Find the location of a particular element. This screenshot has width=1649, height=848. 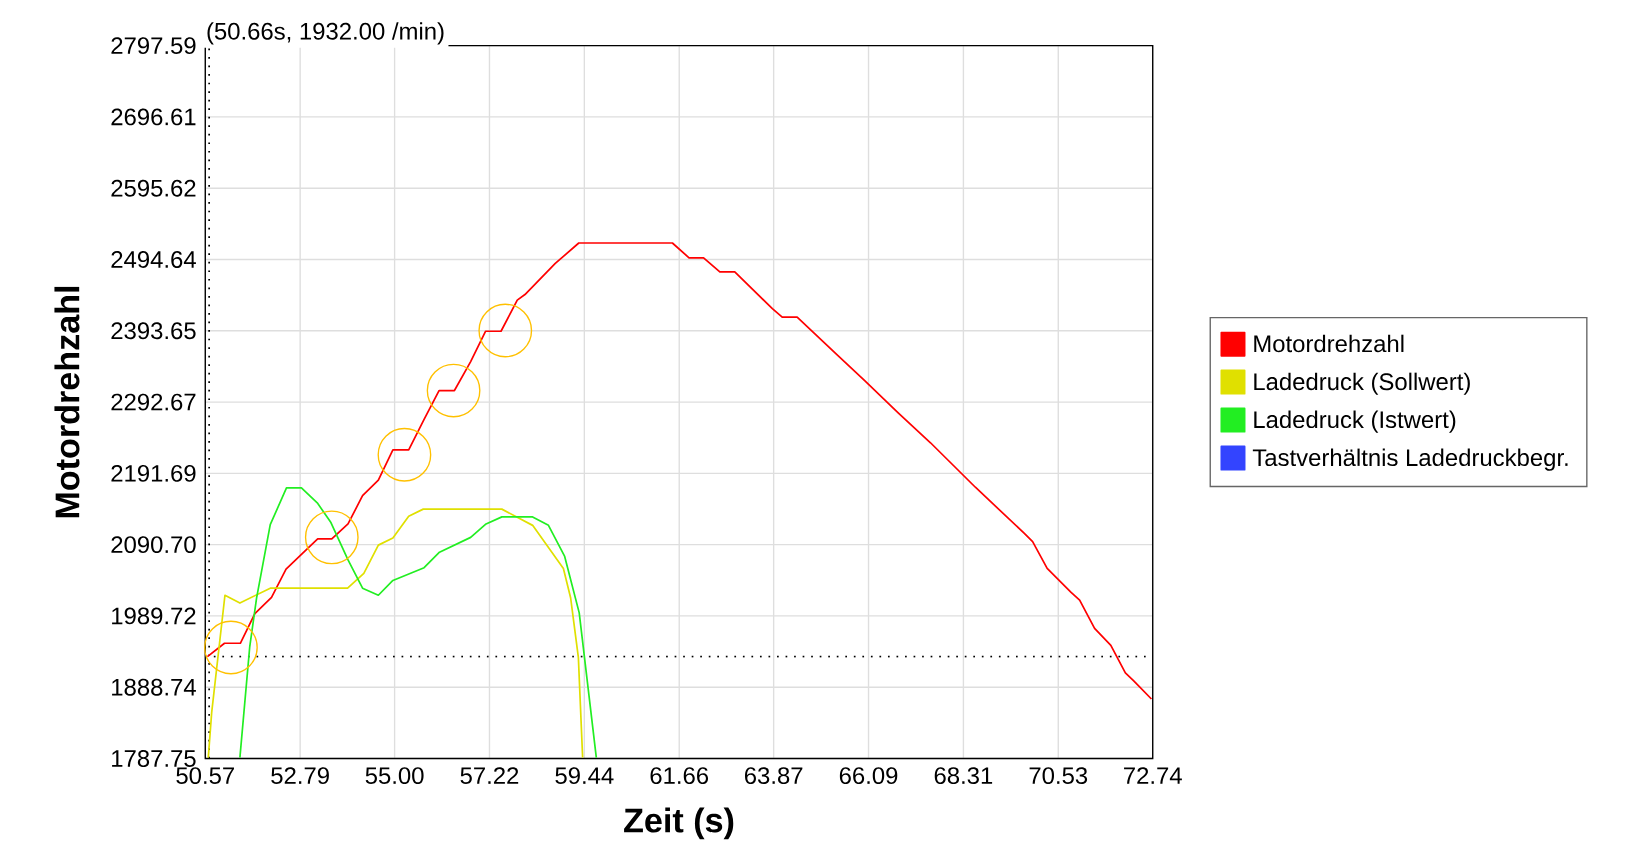

x-tick-label: 52.79 is located at coordinates (300, 776).